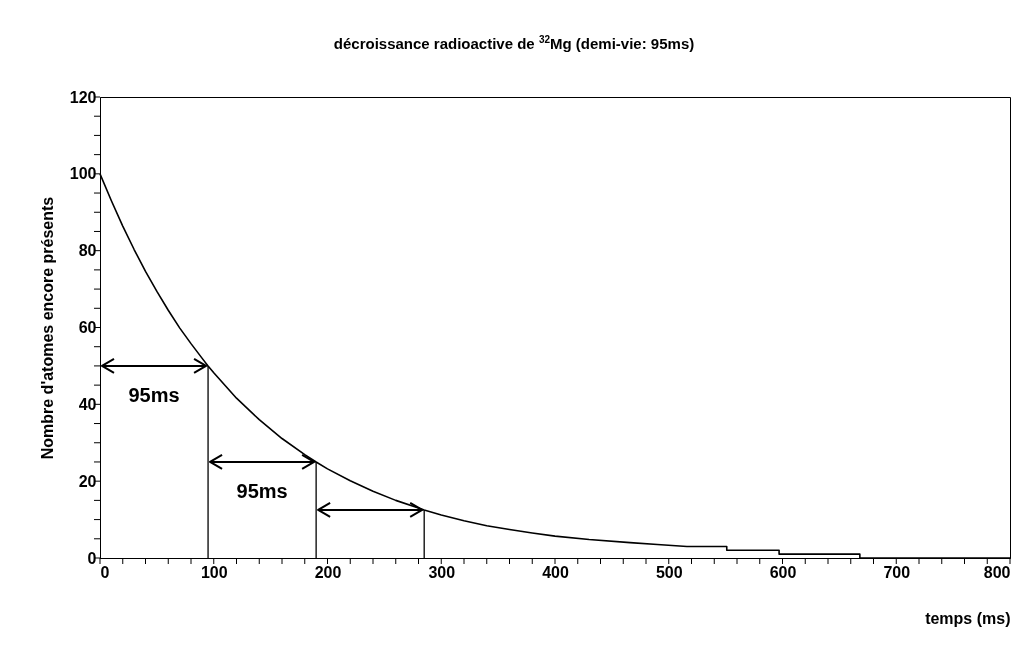  I want to click on x-tick-label: 400, so click(555, 572).